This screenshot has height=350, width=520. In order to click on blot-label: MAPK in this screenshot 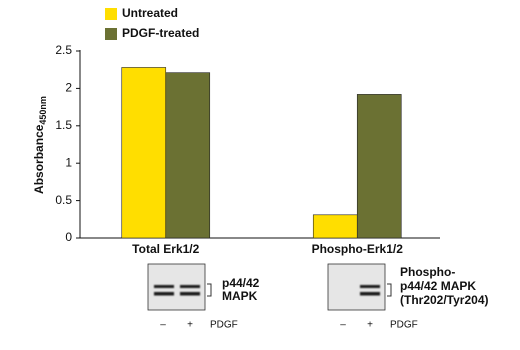, I will do `click(240, 296)`.